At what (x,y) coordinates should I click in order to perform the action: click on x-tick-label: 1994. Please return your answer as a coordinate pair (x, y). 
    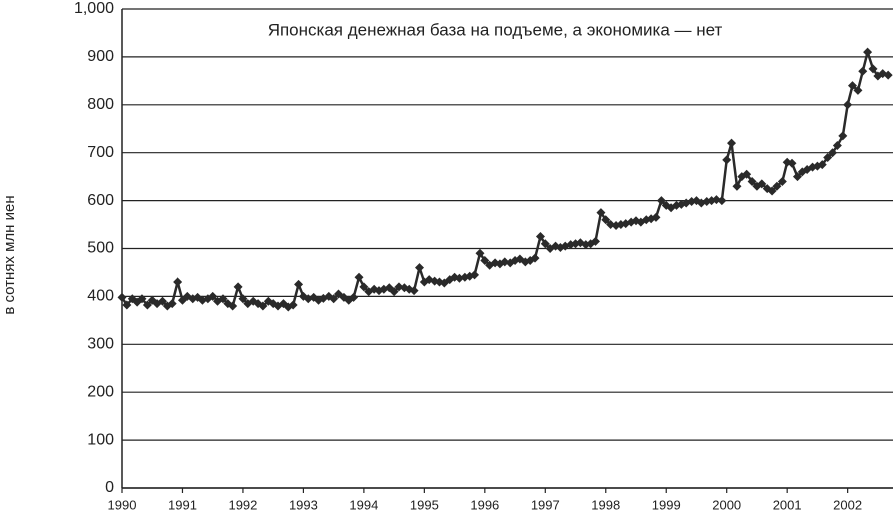
    Looking at the image, I should click on (363, 504).